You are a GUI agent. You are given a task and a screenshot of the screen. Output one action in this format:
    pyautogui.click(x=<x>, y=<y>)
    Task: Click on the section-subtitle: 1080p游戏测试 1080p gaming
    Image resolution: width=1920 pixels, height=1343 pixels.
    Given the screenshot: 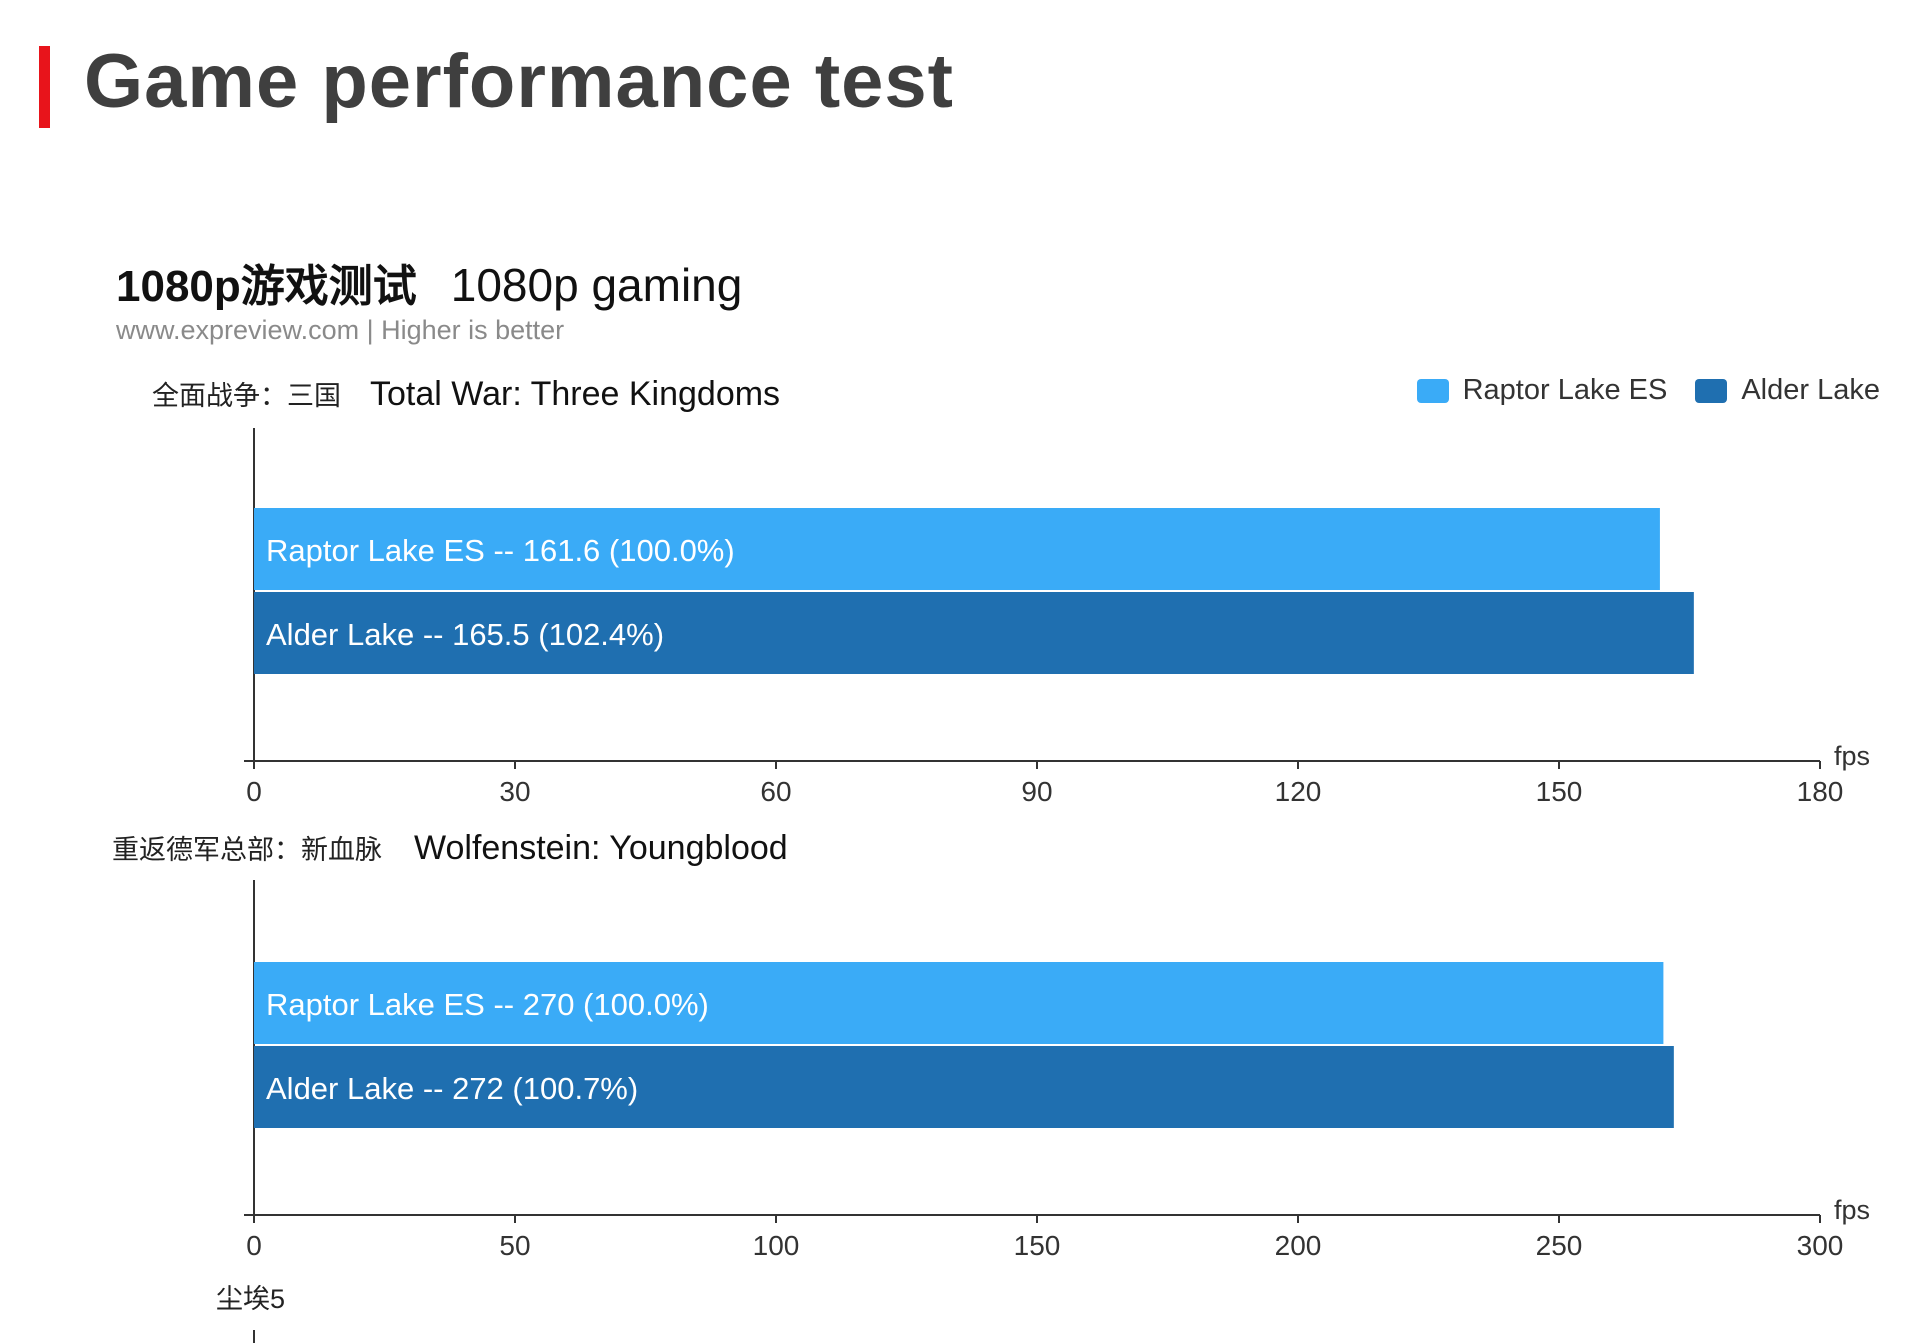 What is the action you would take?
    pyautogui.click(x=429, y=282)
    